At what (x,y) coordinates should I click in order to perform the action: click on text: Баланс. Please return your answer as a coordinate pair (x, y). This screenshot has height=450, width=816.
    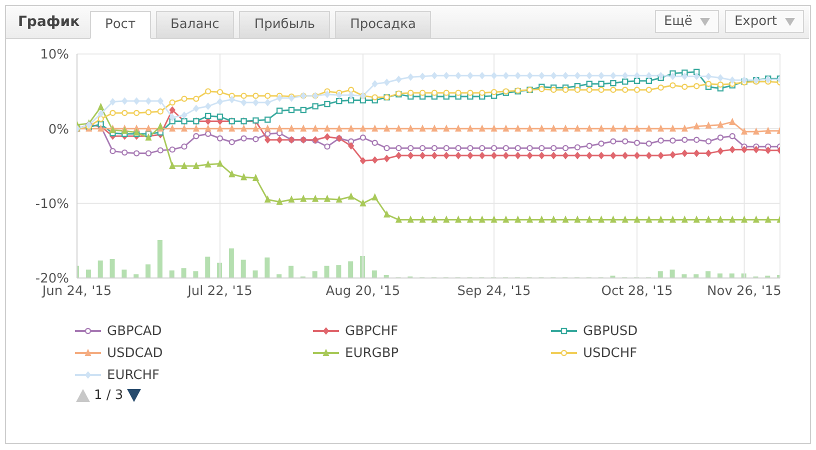
    Looking at the image, I should click on (195, 25).